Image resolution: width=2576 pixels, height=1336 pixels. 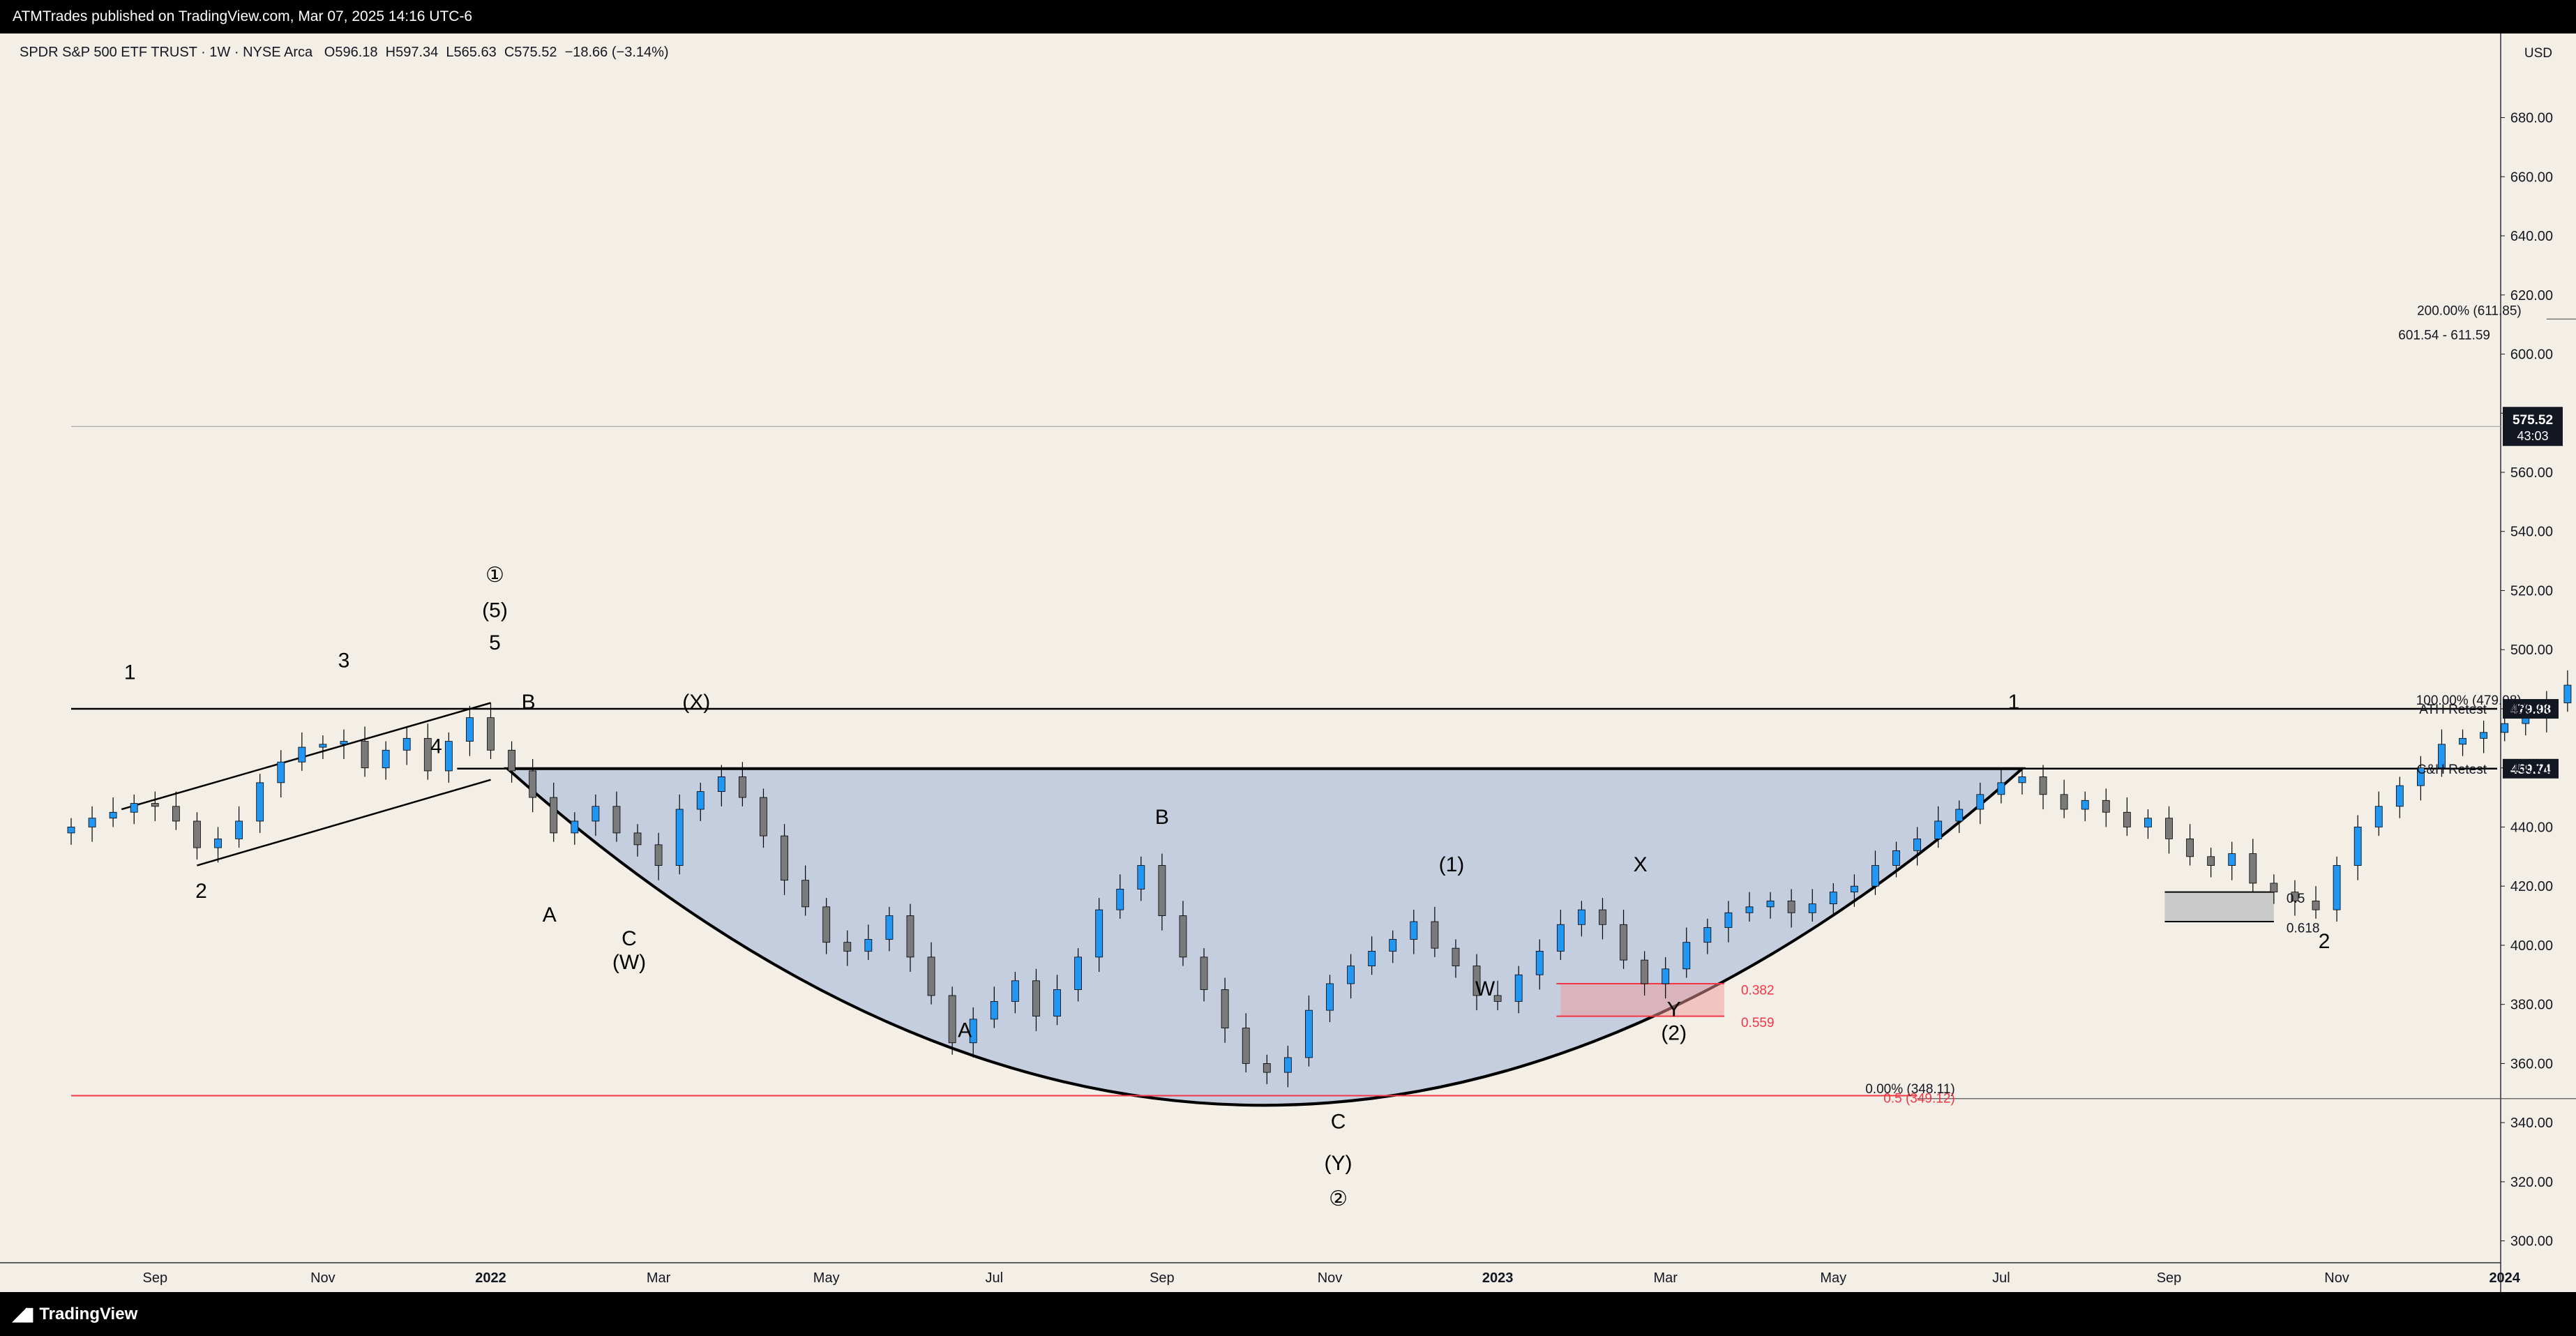 What do you see at coordinates (306, 756) in the screenshot?
I see `channel-upper-line` at bounding box center [306, 756].